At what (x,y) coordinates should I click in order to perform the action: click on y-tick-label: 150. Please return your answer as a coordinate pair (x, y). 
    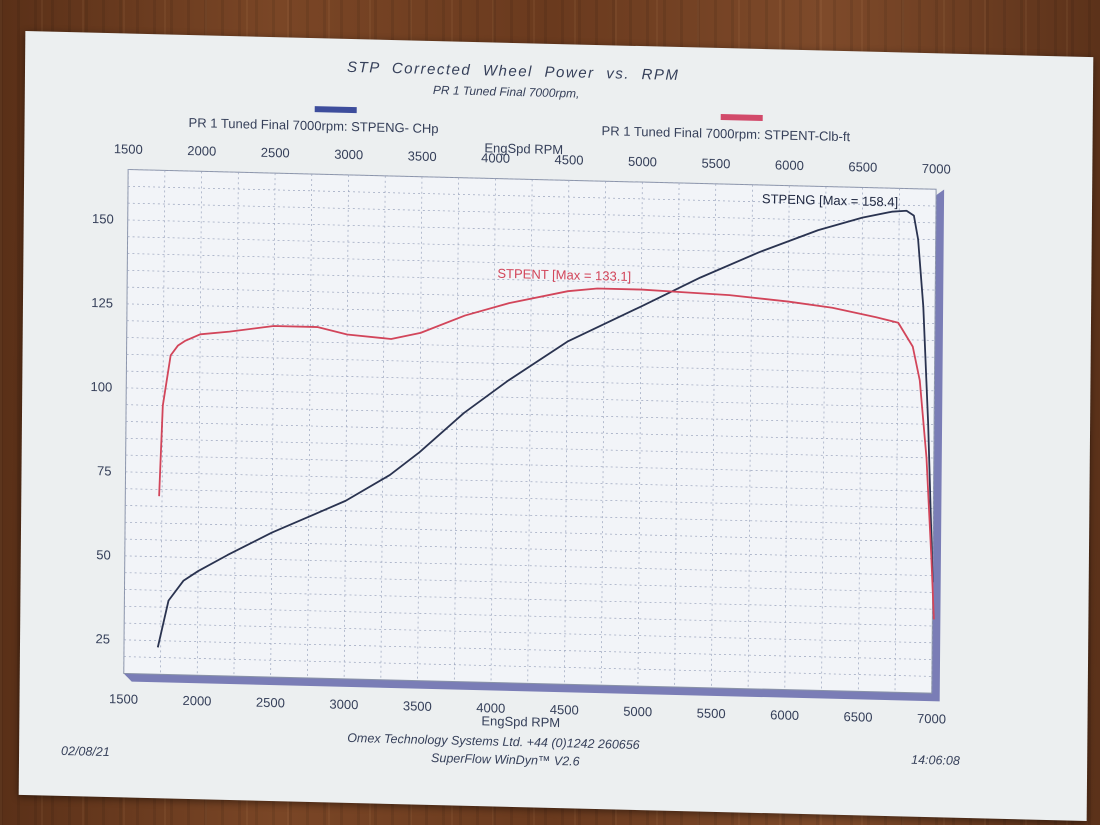
    Looking at the image, I should click on (103, 219).